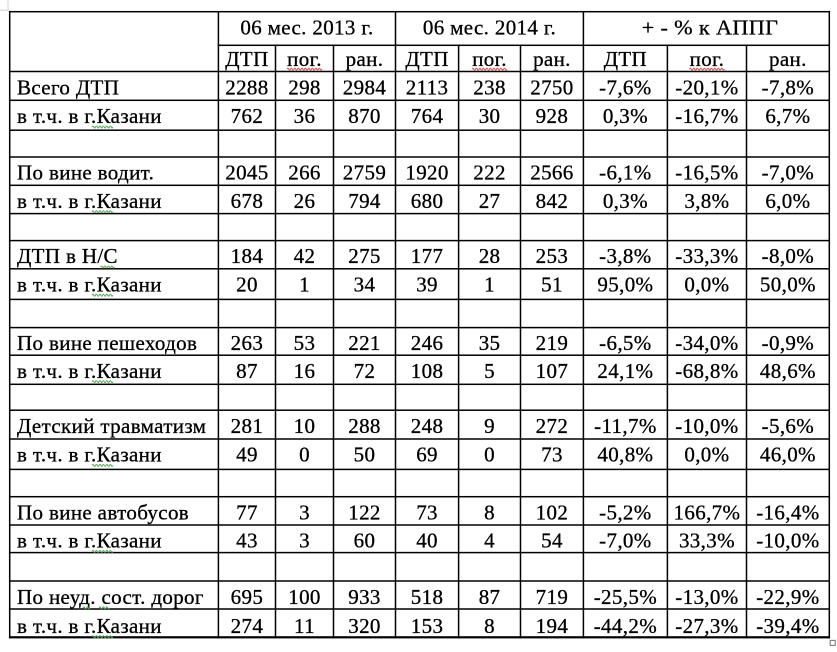  Describe the element at coordinates (551, 88) in the screenshot. I see `svg-text: 2750` at that location.